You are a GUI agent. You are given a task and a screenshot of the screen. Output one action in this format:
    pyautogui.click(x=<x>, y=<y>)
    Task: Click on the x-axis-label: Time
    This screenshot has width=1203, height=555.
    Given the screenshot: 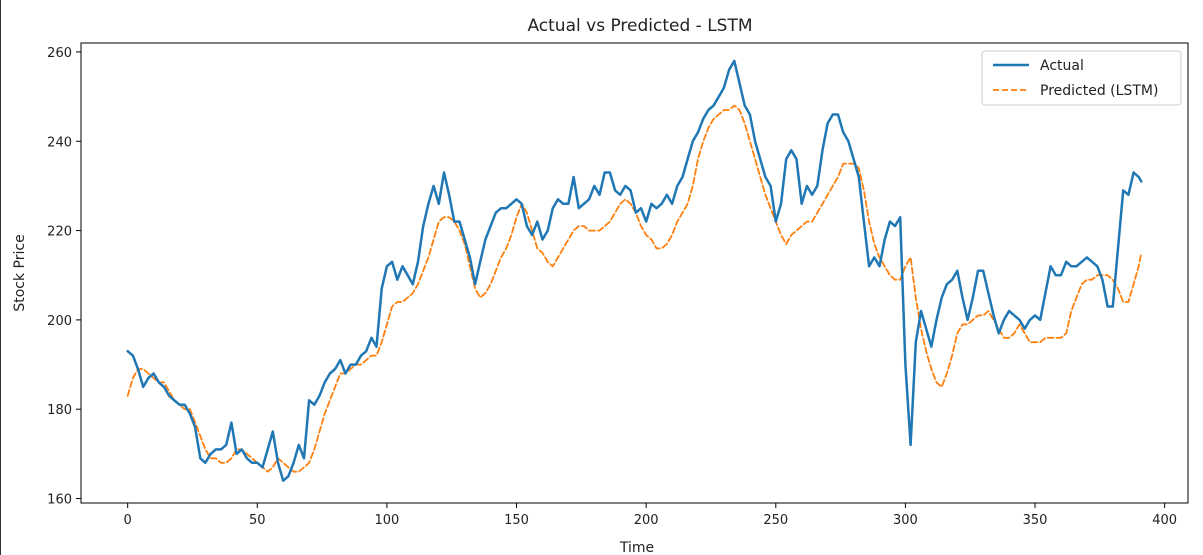 What is the action you would take?
    pyautogui.click(x=636, y=547)
    